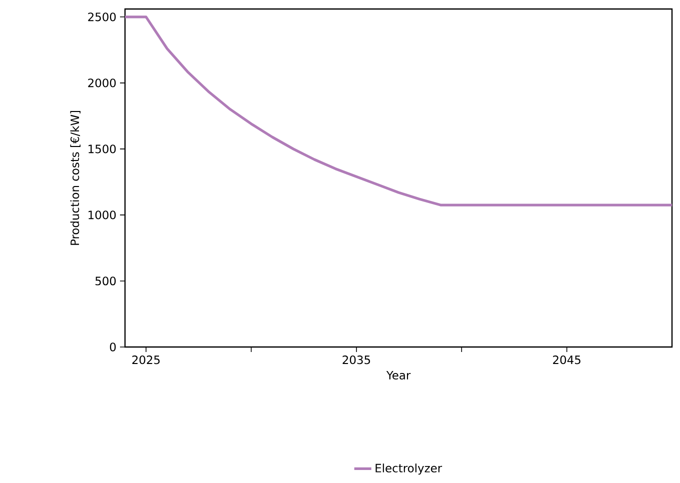  Describe the element at coordinates (75, 177) in the screenshot. I see `y-axis-title: Production costs [€/kW]` at that location.